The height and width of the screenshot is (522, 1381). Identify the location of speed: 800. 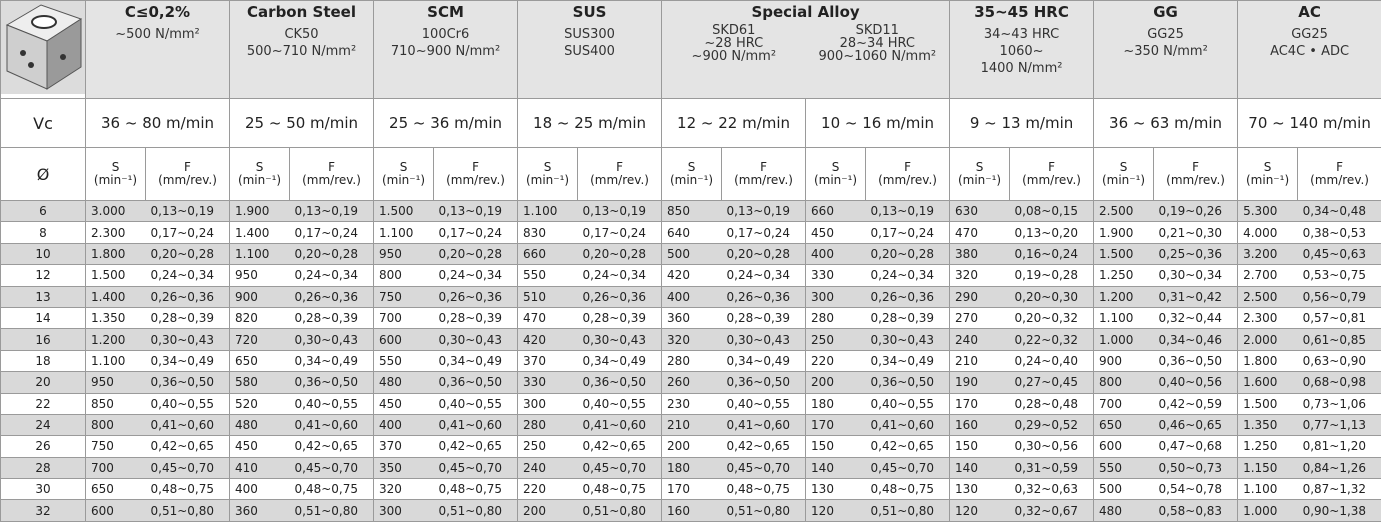
(116, 424).